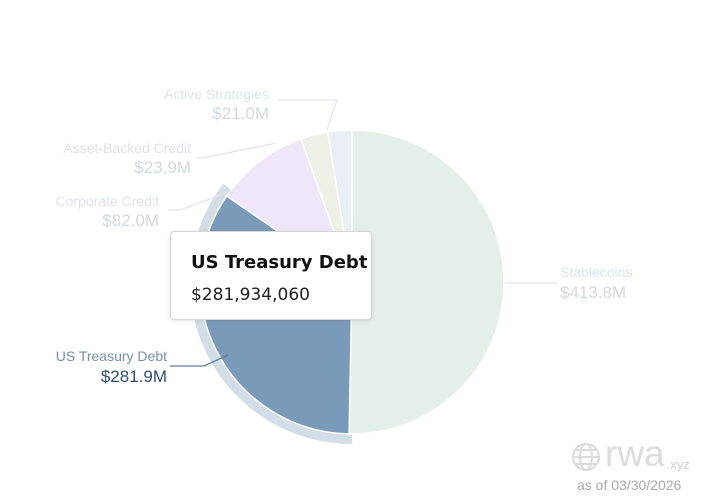  Describe the element at coordinates (162, 167) in the screenshot. I see `label-value-asset-backed-credit: $23.9M` at that location.